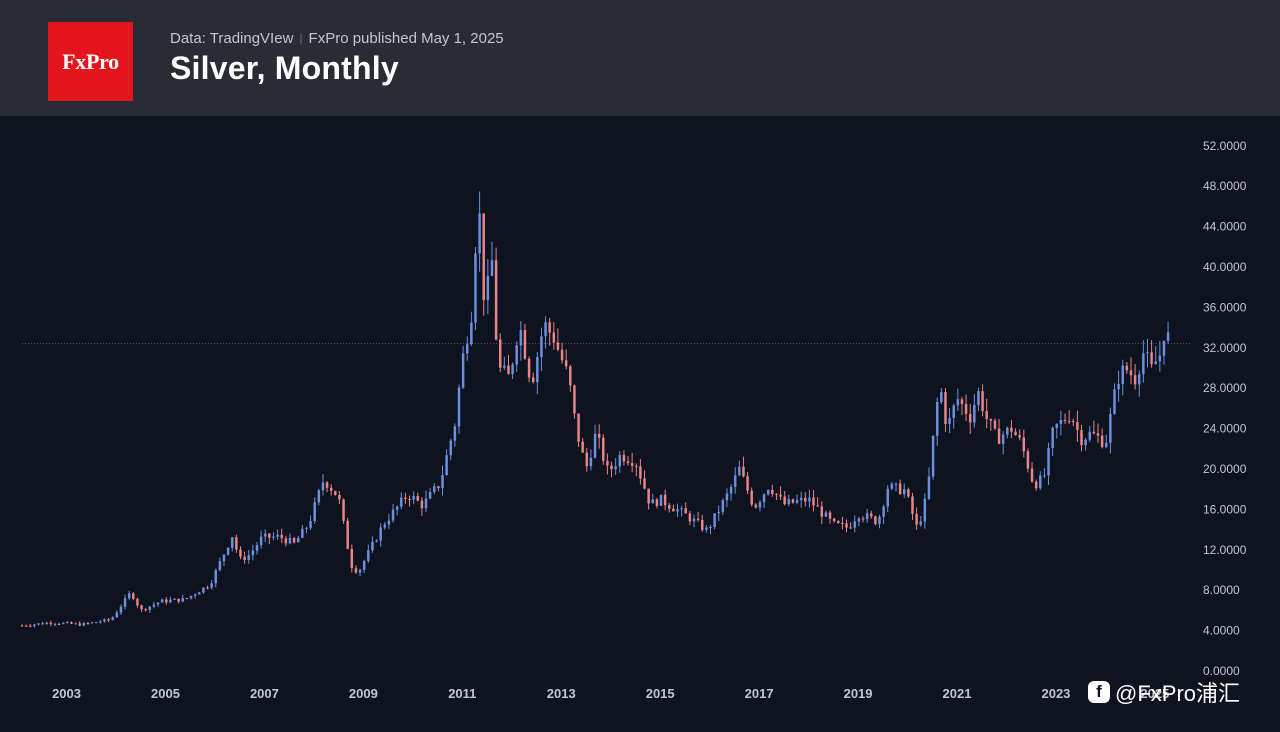 The image size is (1280, 732). Describe the element at coordinates (1225, 146) in the screenshot. I see `y-tick-label: 52.0000` at that location.